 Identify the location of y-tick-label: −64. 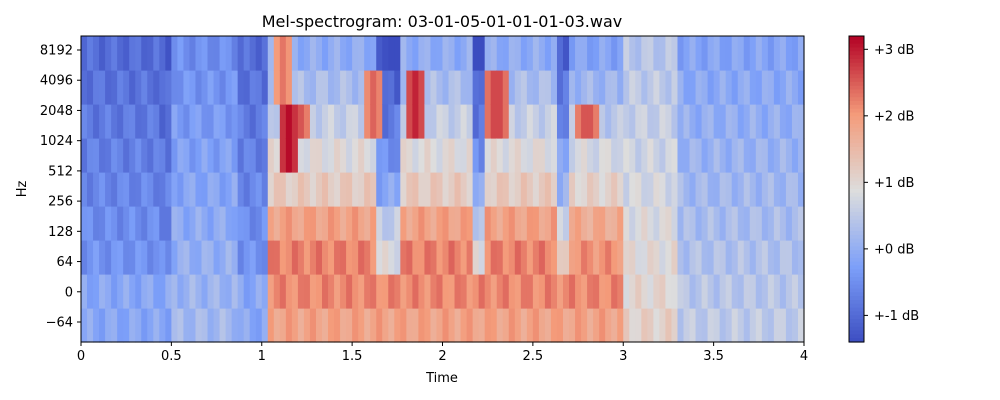
(59, 323).